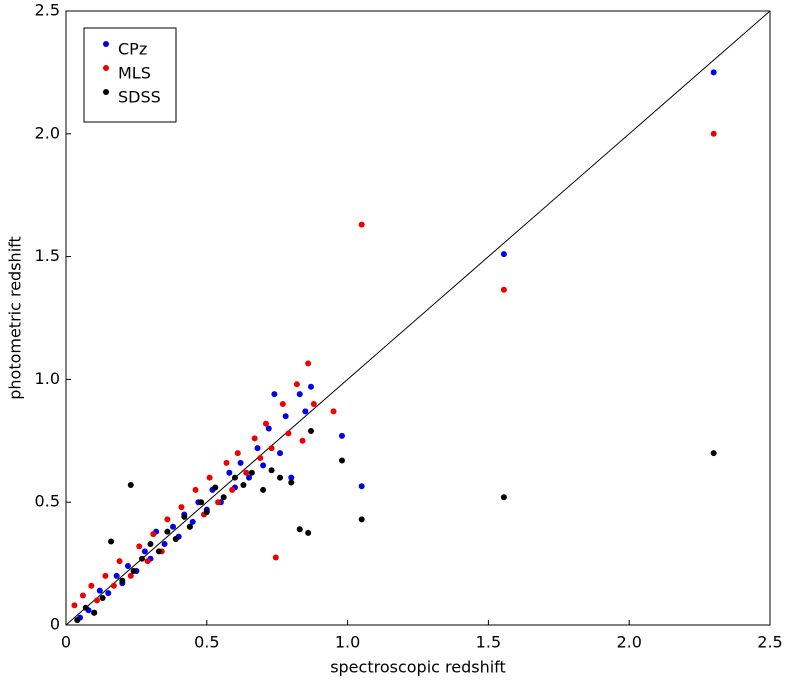 Image resolution: width=789 pixels, height=685 pixels. What do you see at coordinates (47, 255) in the screenshot?
I see `y-tick-label: 1.5` at bounding box center [47, 255].